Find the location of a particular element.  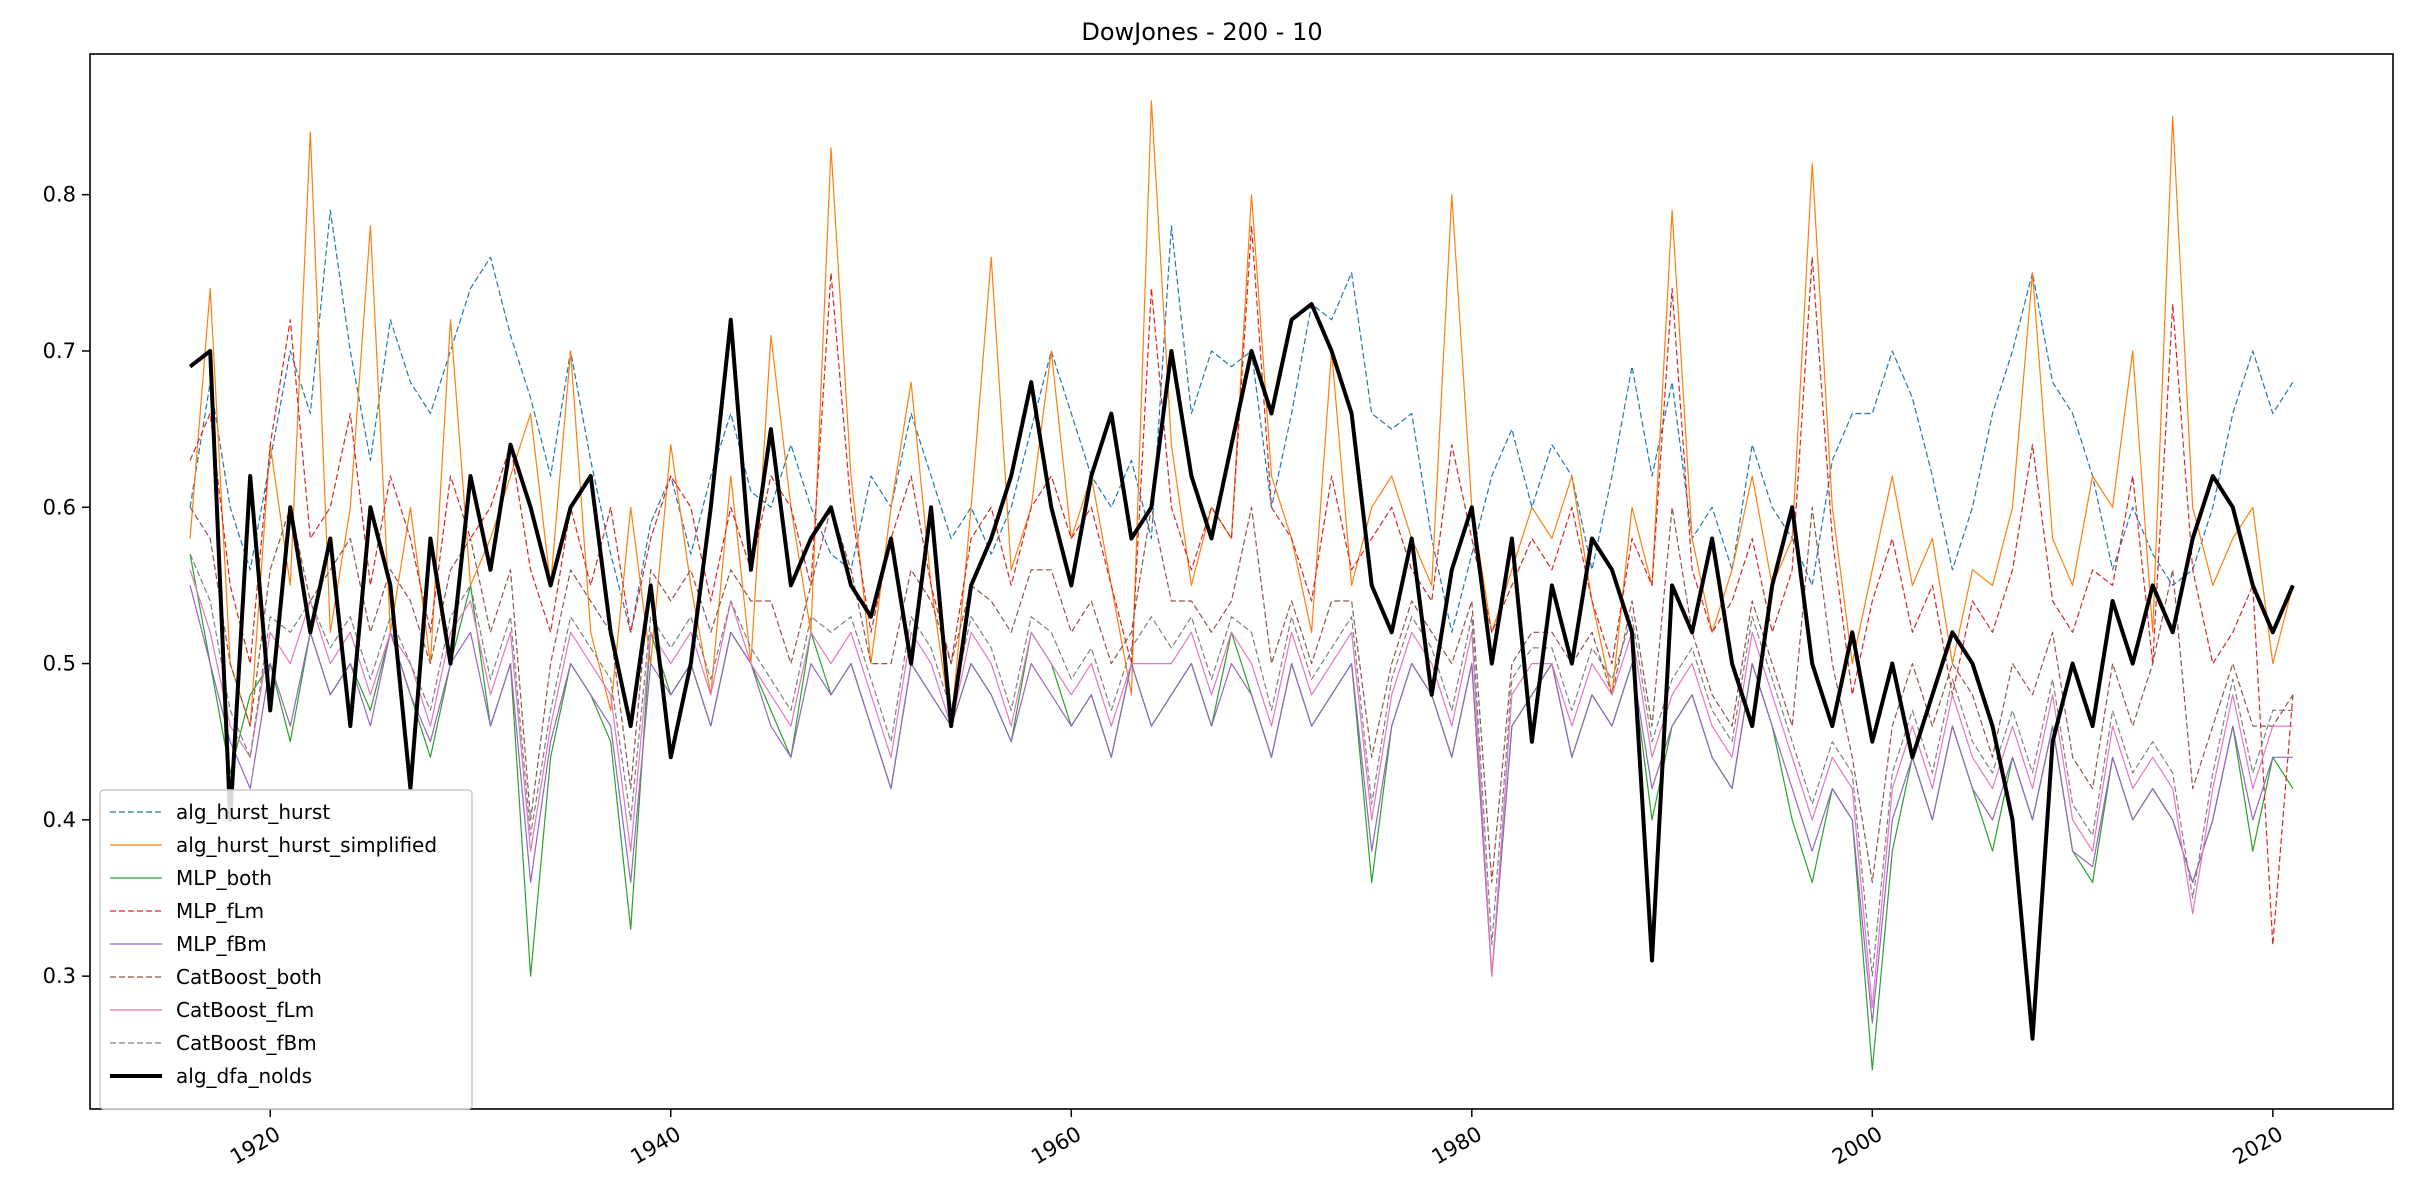

legend-label: alg_dfa_nolds is located at coordinates (244, 1076).